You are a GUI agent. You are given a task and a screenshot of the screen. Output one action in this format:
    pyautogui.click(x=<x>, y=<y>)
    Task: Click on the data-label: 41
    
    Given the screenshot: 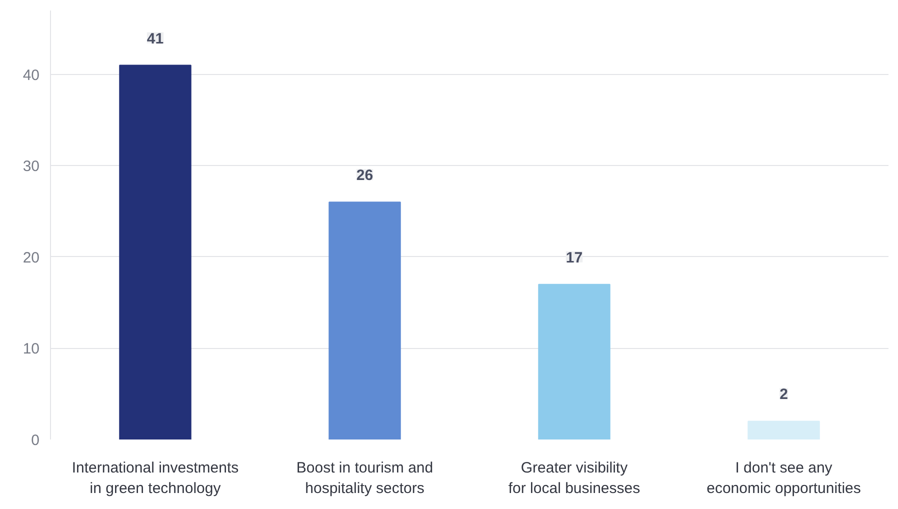 What is the action you would take?
    pyautogui.click(x=155, y=39)
    